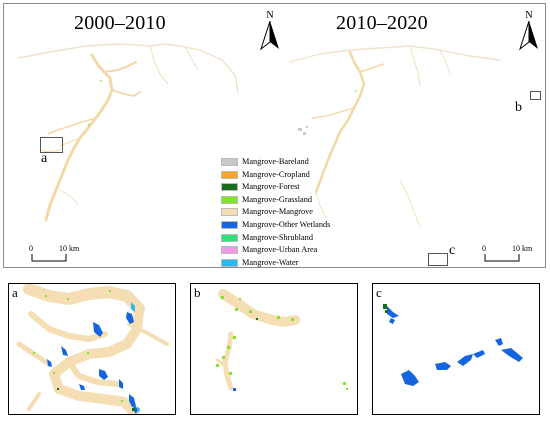 Image resolution: width=550 pixels, height=427 pixels. I want to click on panel-label-a: a, so click(15, 292).